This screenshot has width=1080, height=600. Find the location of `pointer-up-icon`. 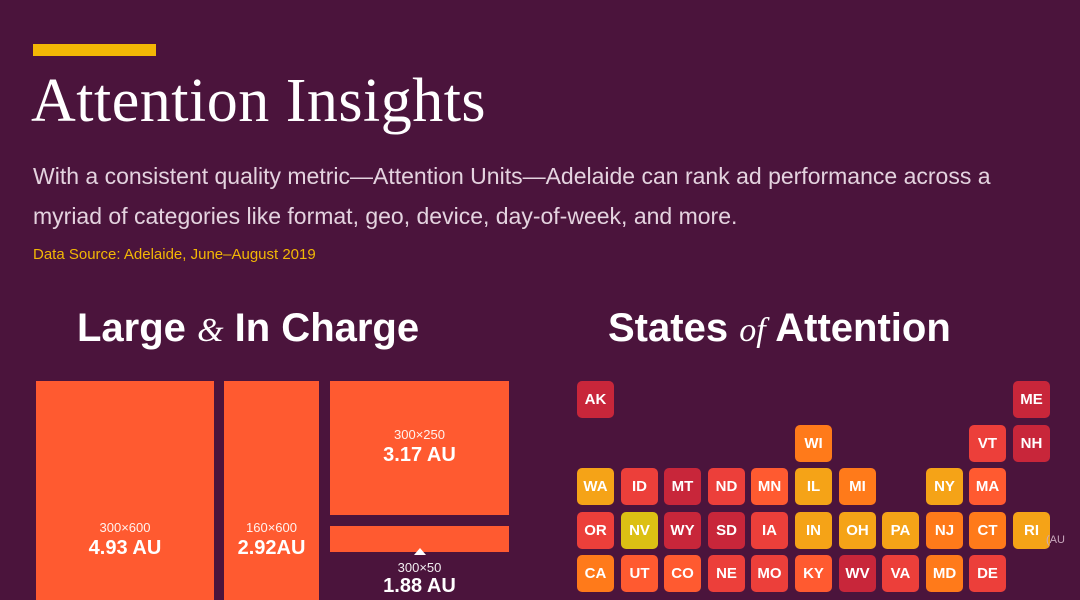

pointer-up-icon is located at coordinates (419, 551).